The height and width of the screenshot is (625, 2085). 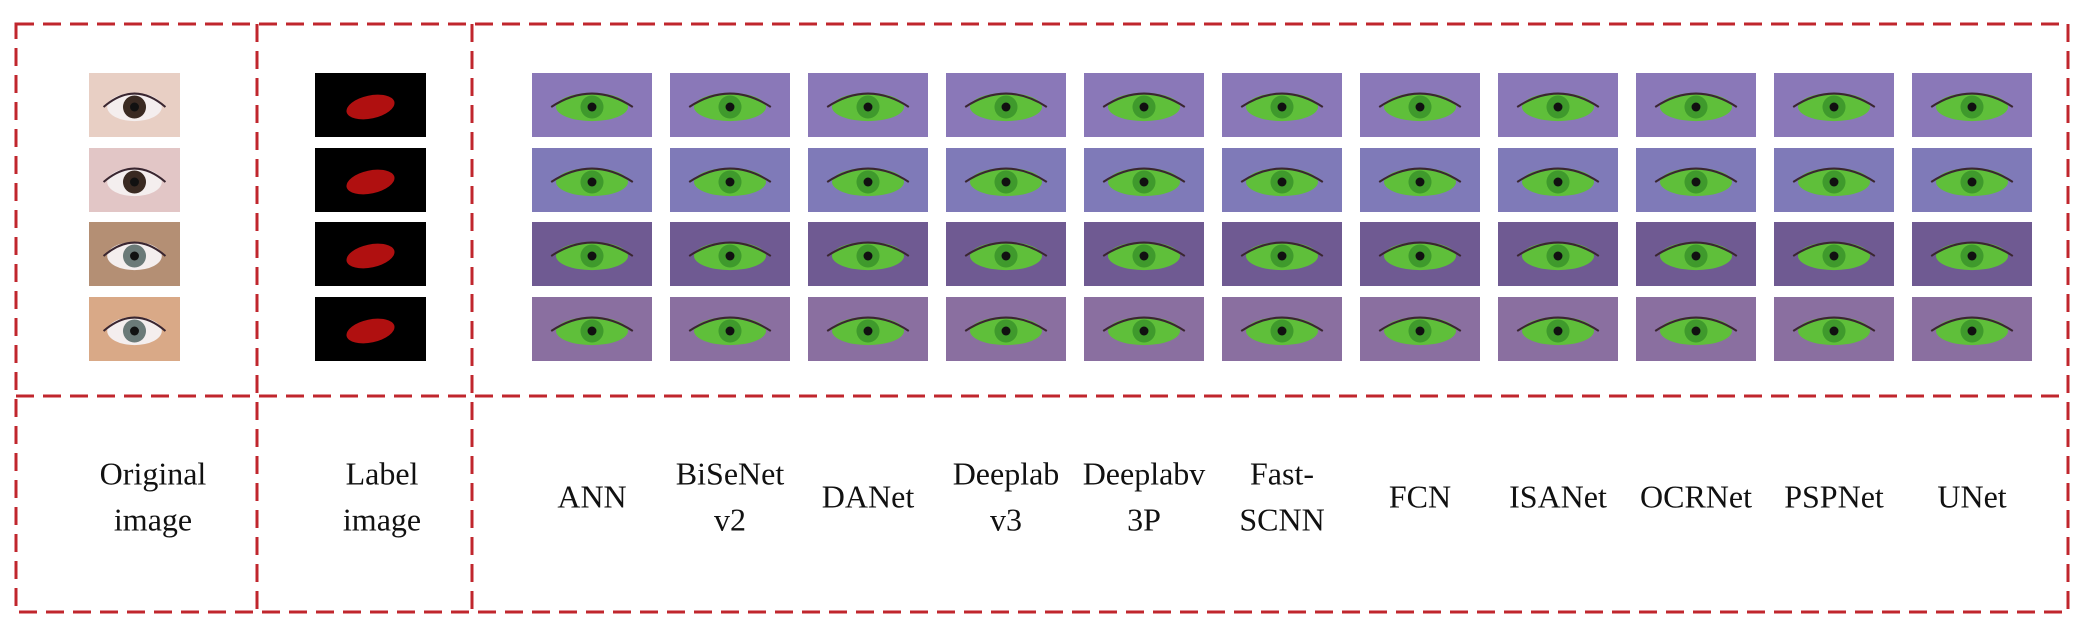 I want to click on column-label: Label, so click(x=382, y=473).